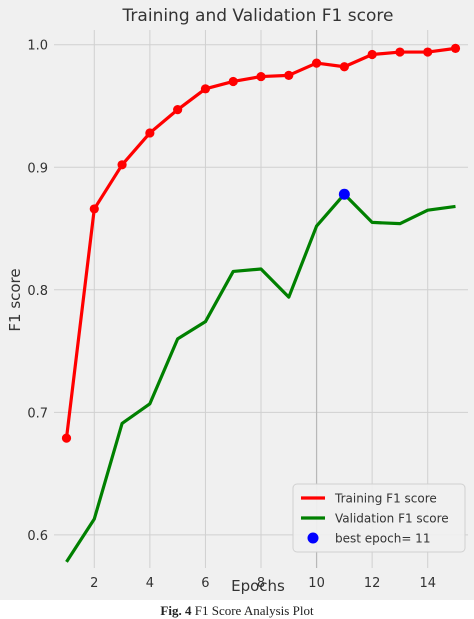 The height and width of the screenshot is (619, 474). I want to click on x-tick-label: 8, so click(261, 583).